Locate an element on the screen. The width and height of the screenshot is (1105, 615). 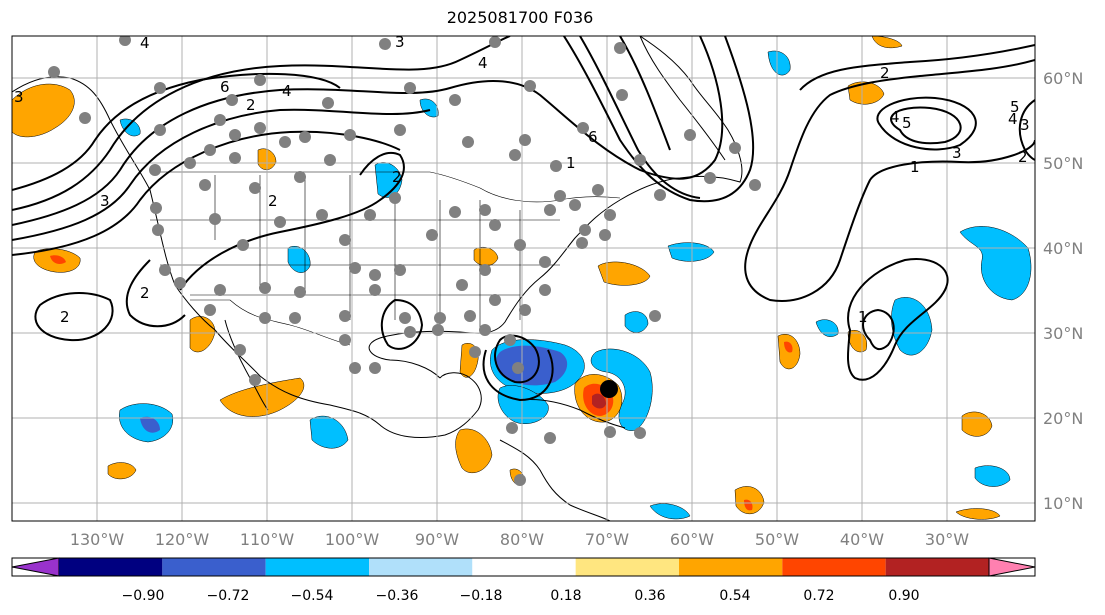
lon-label: 90°W is located at coordinates (437, 539).